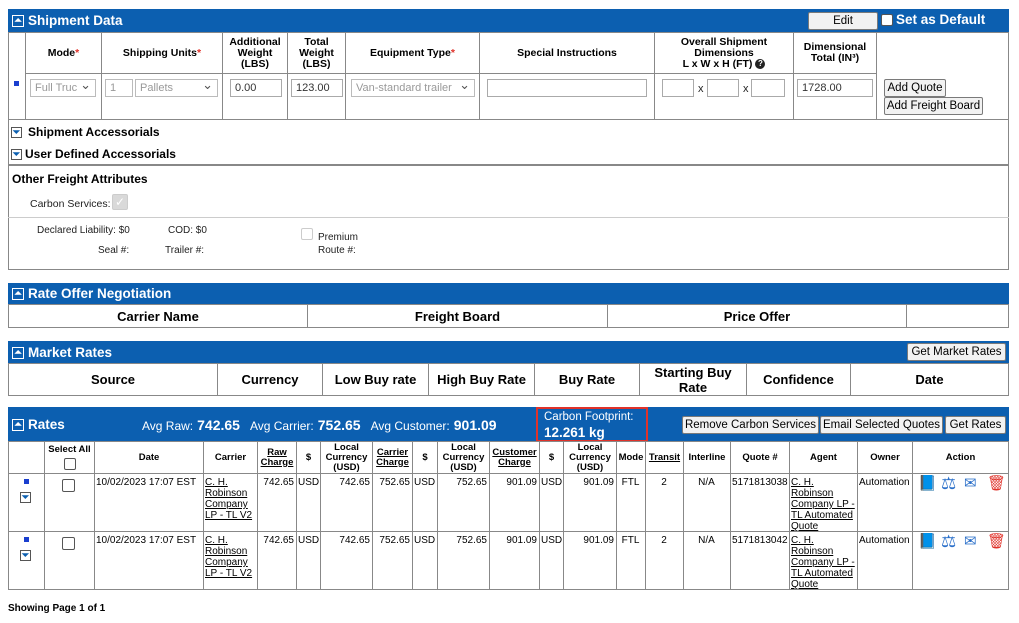 This screenshot has height=623, width=1019. Describe the element at coordinates (277, 457) in the screenshot. I see `col-raw-charge: Raw Charge` at that location.